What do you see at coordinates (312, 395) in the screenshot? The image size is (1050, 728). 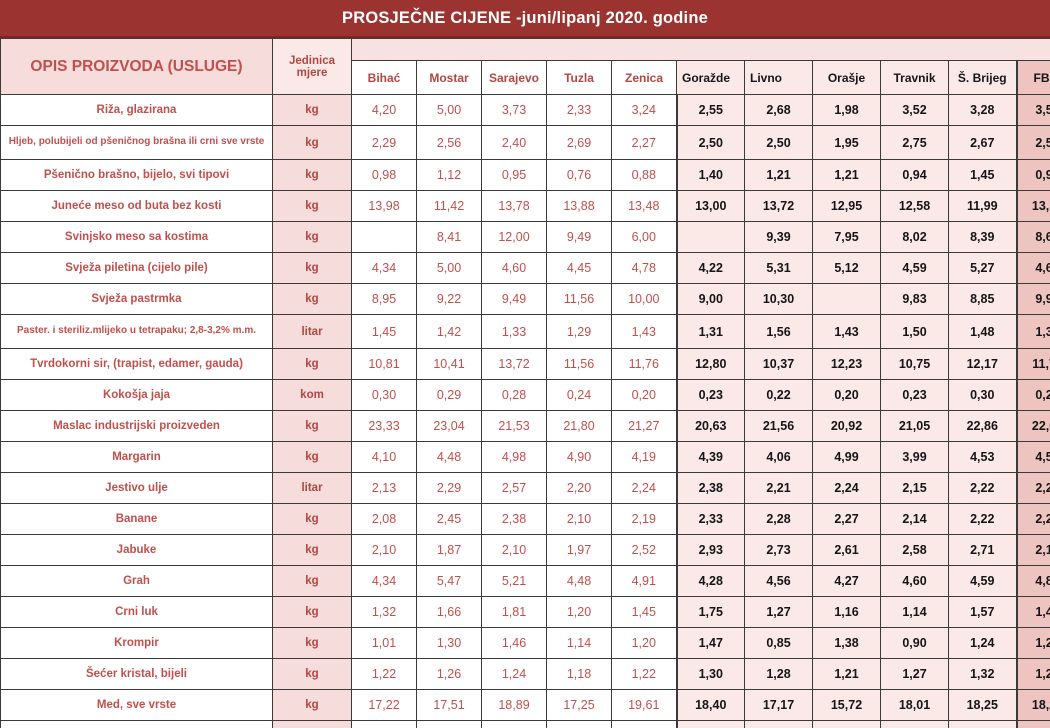 I see `cell-unit: kom` at bounding box center [312, 395].